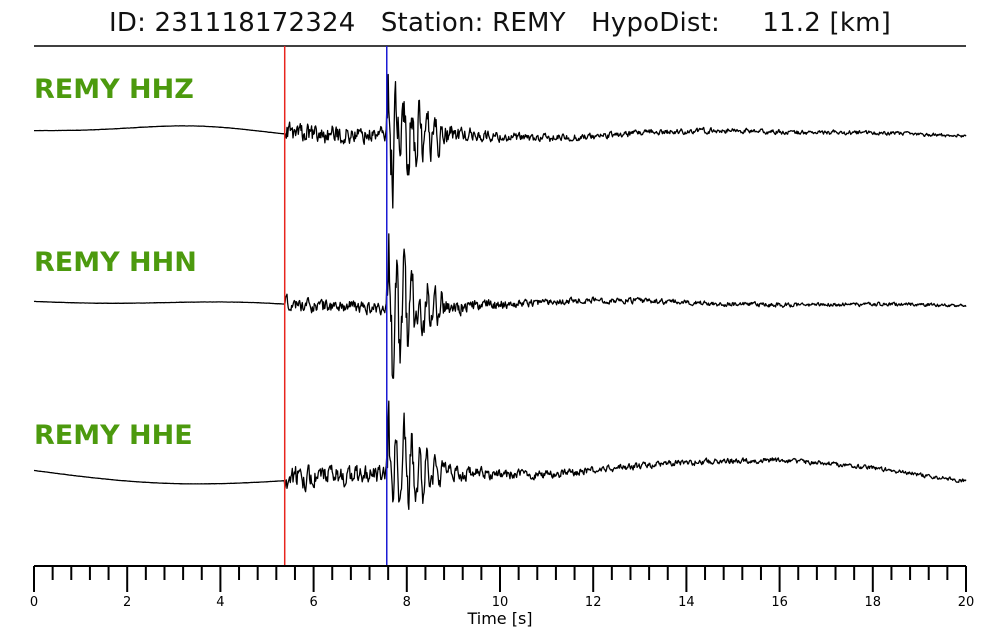 The width and height of the screenshot is (1000, 640). What do you see at coordinates (114, 89) in the screenshot?
I see `channel-label-hhz: REMY HHZ` at bounding box center [114, 89].